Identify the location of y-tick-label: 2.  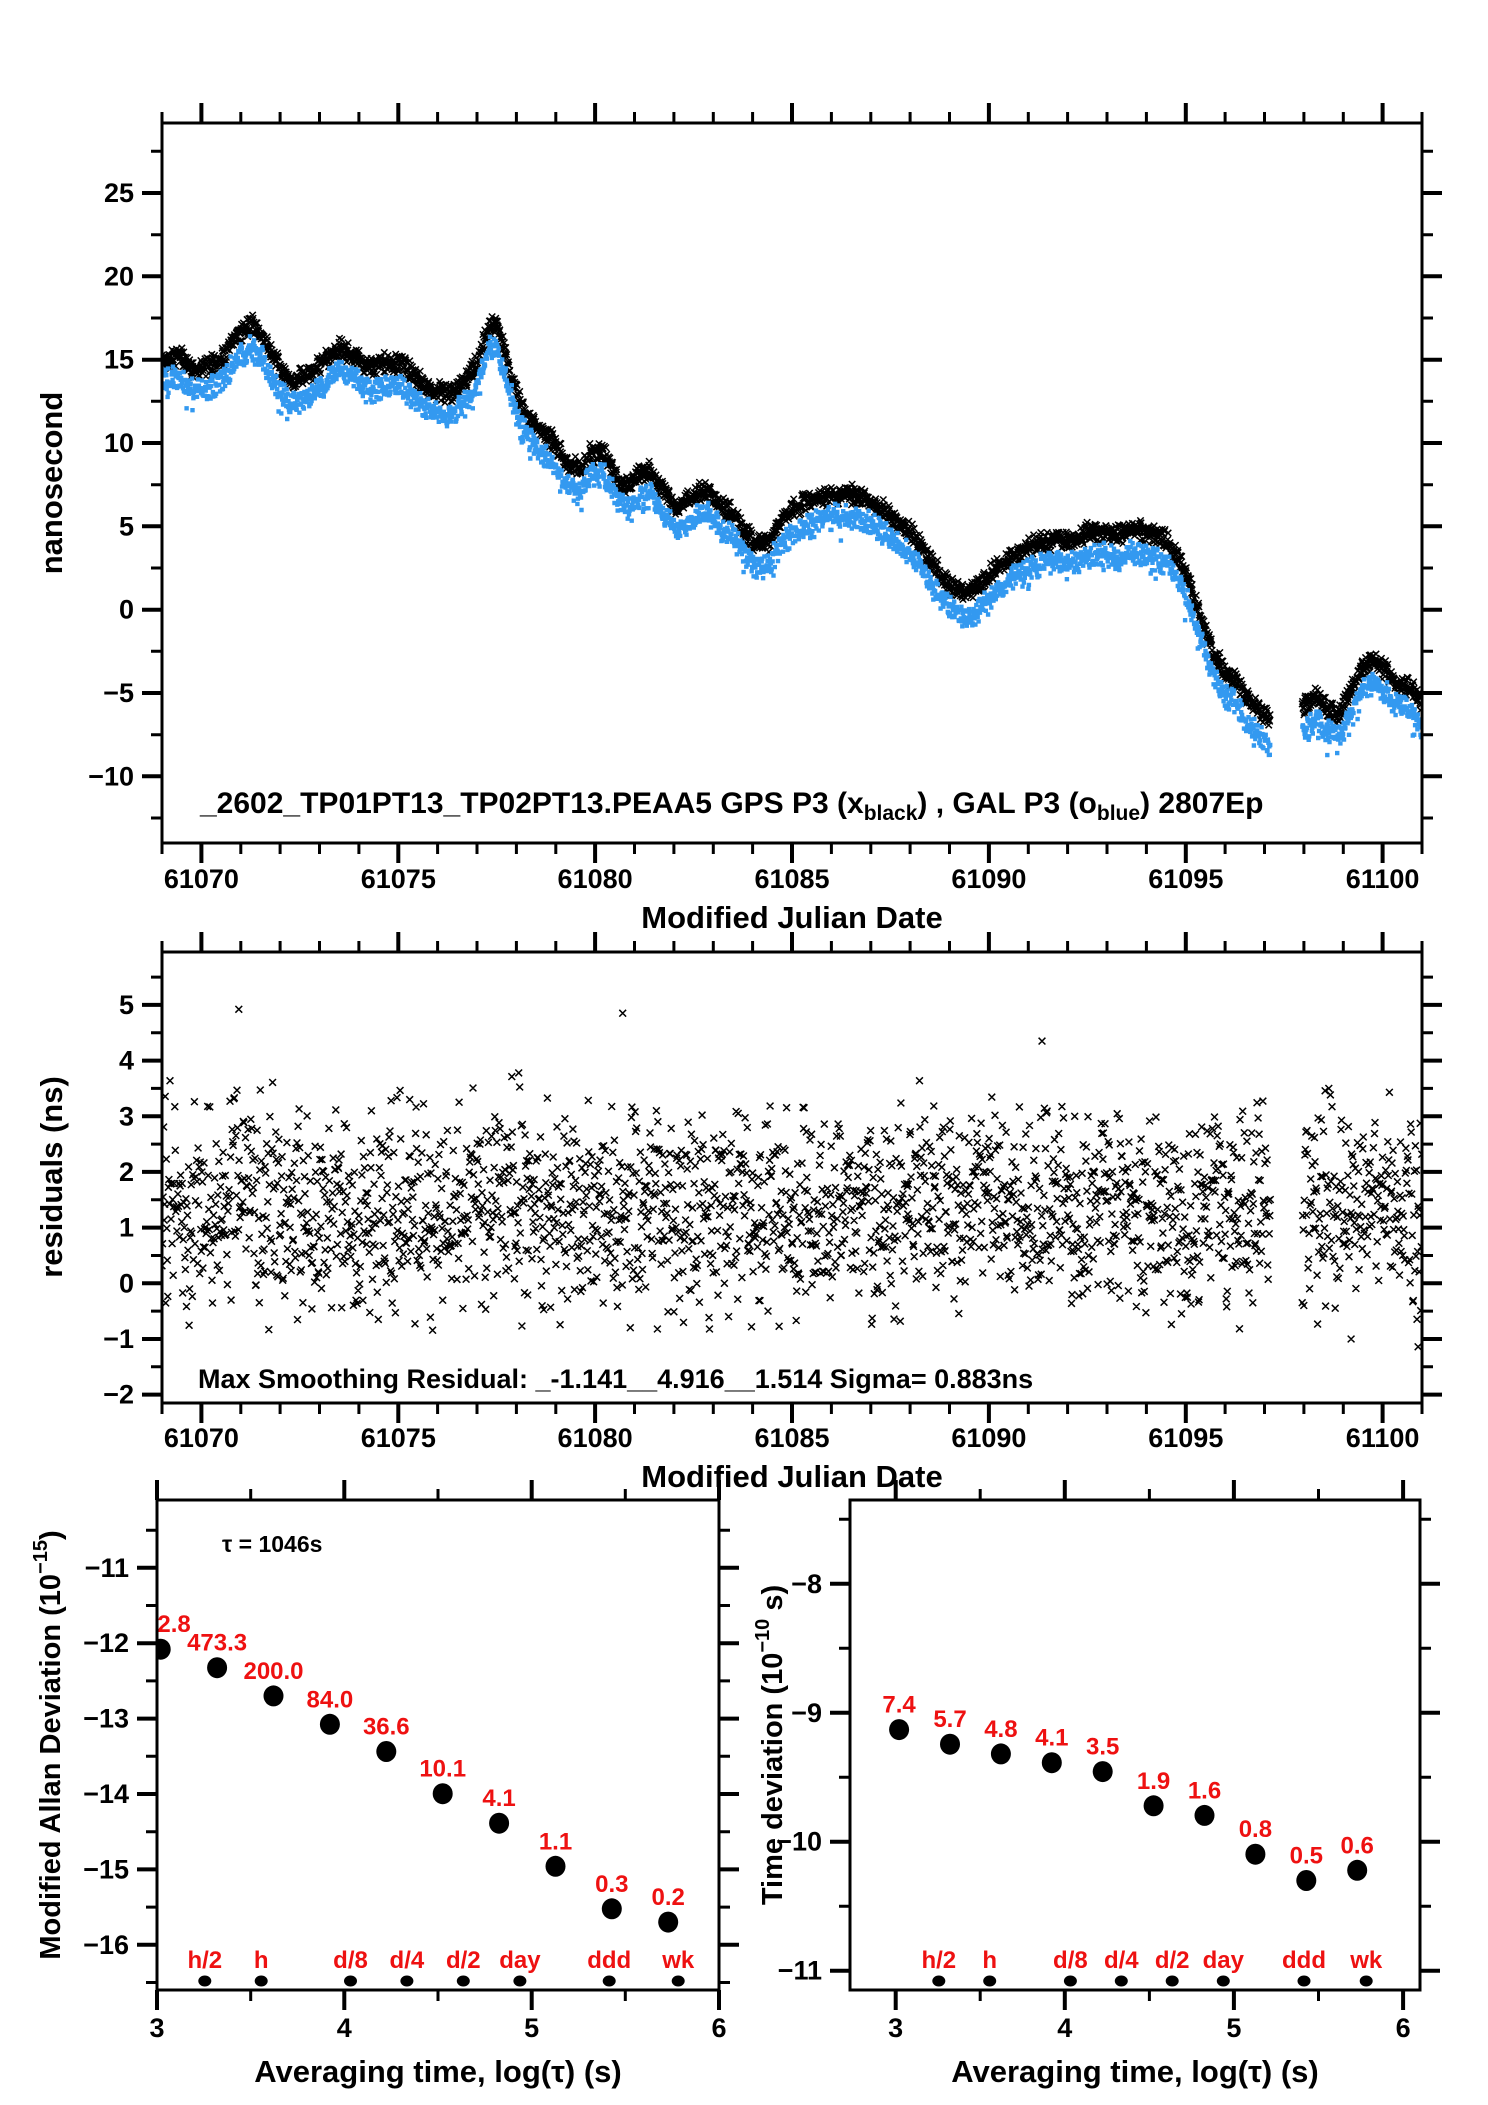
(126, 1172).